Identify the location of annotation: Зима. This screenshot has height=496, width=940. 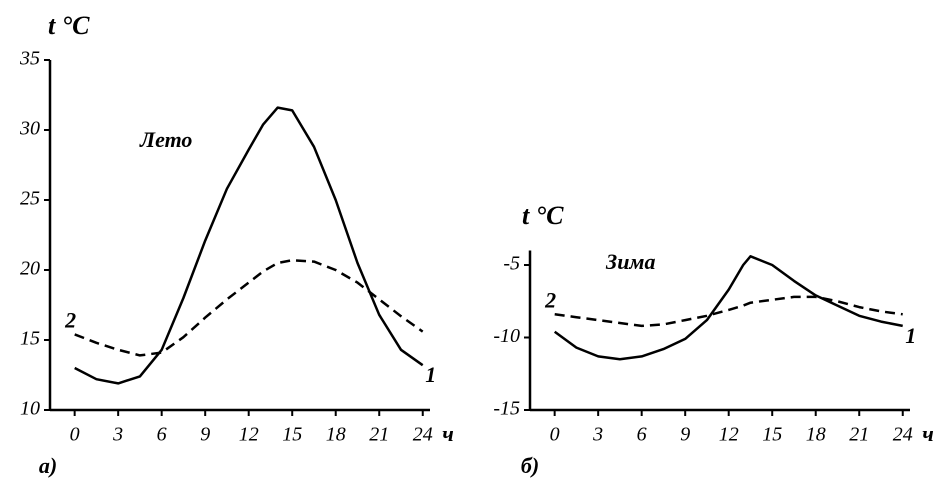
(630, 261).